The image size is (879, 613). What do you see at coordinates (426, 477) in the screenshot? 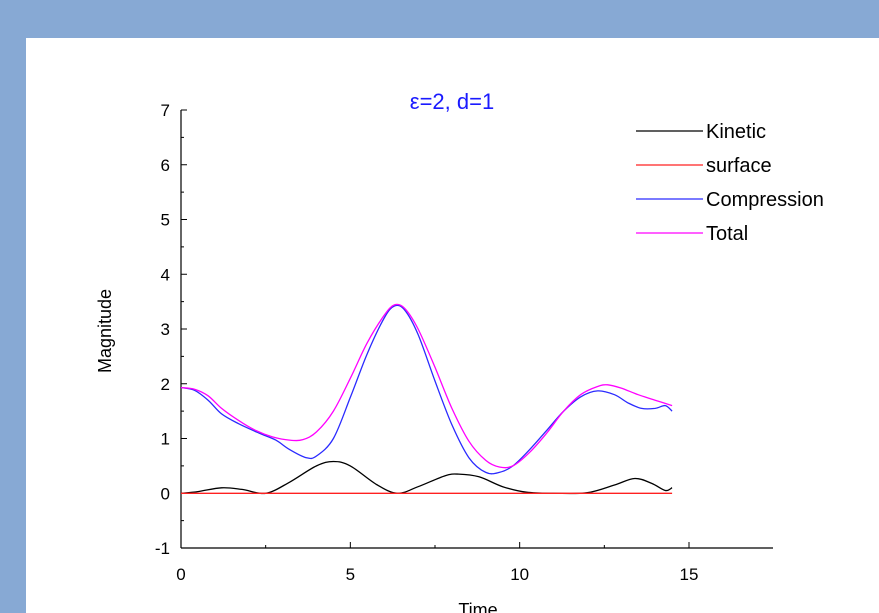
I see `series-line-kinetic` at bounding box center [426, 477].